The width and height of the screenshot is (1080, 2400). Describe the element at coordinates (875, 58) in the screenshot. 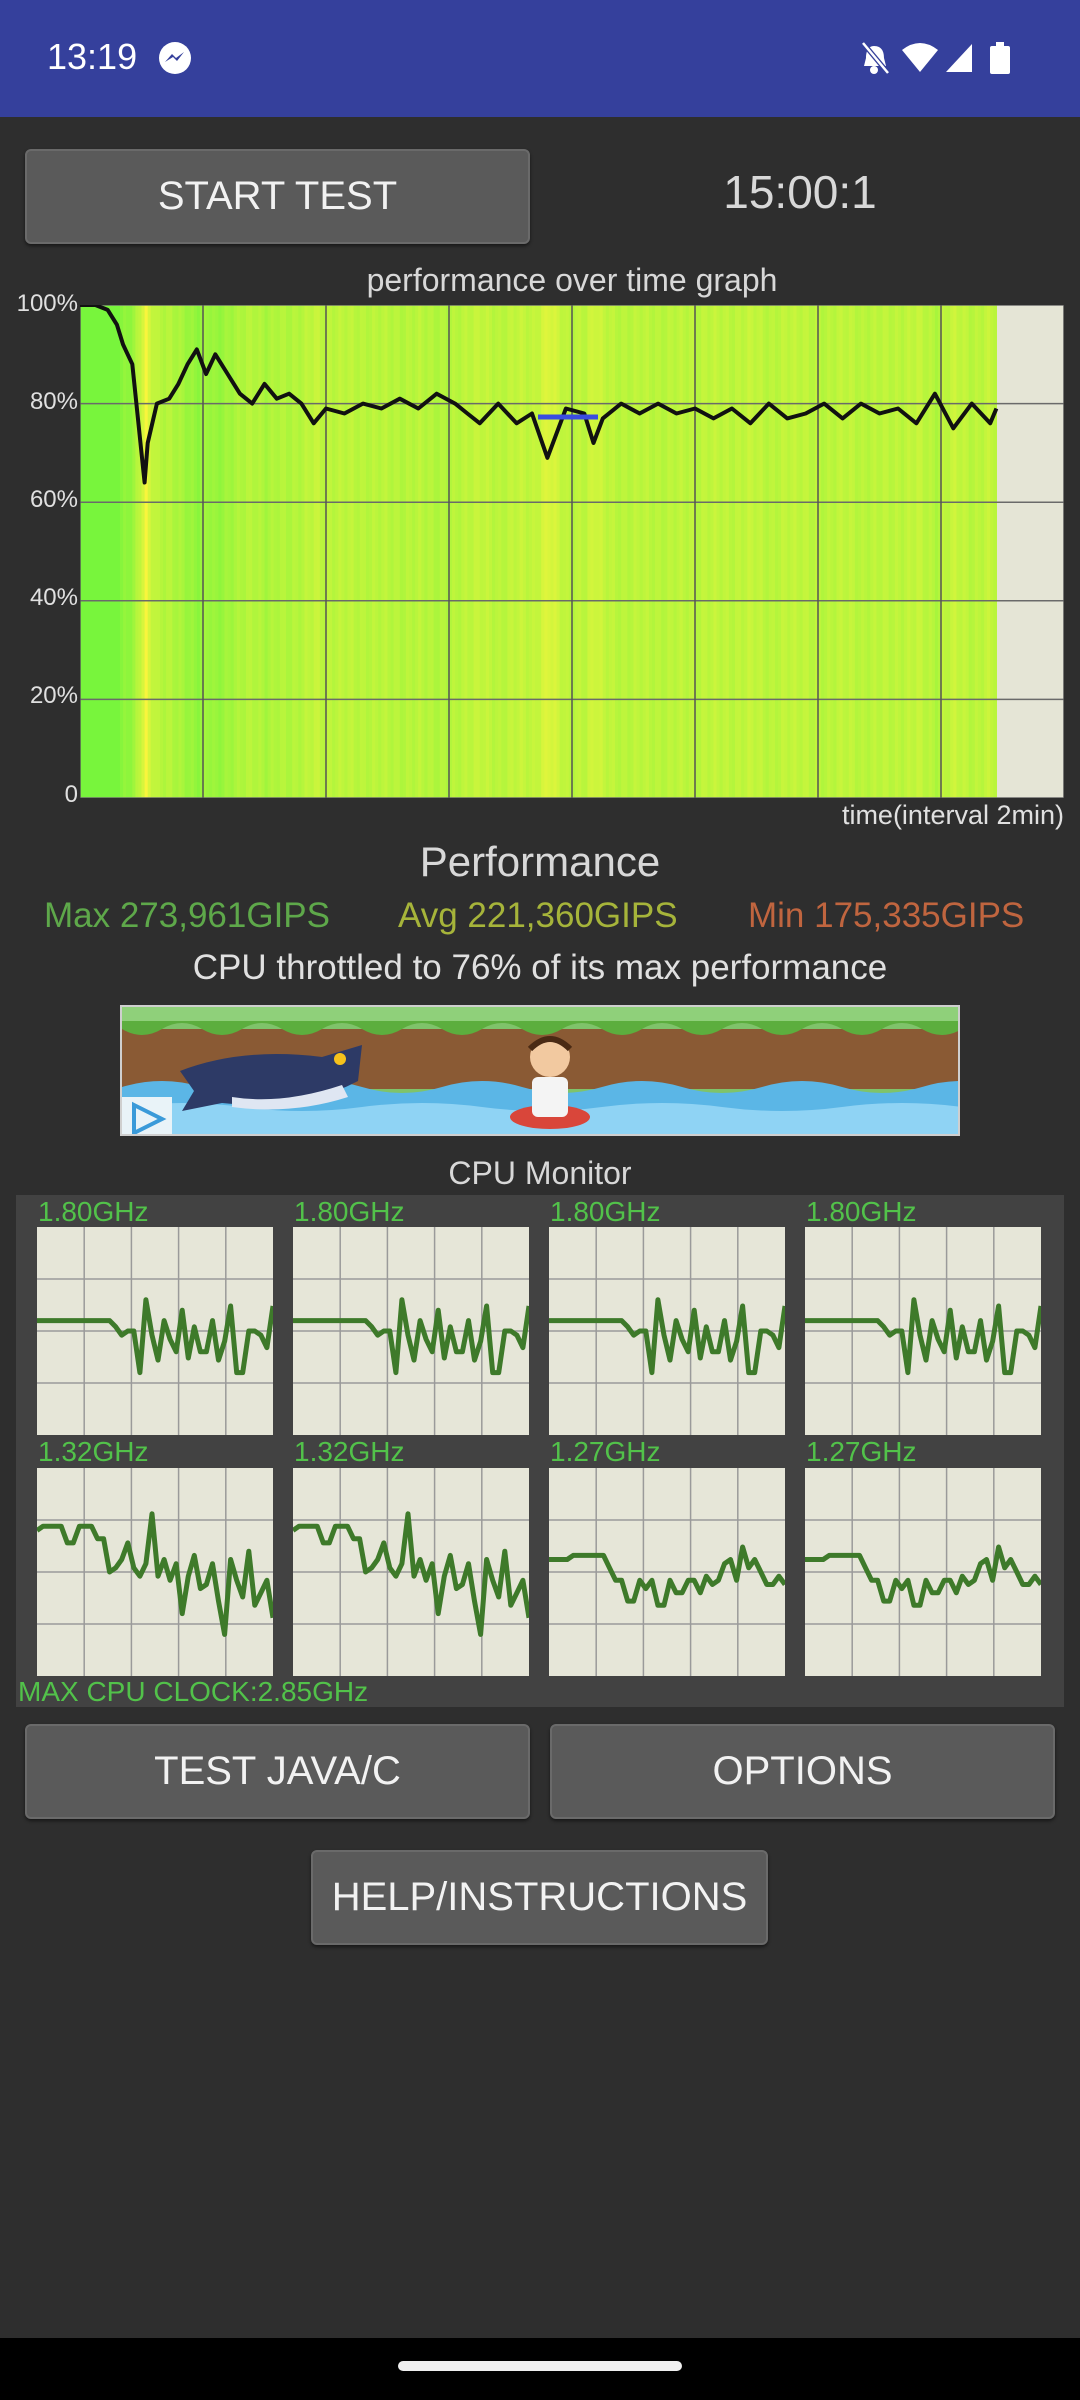

I see `dnd-off-icon` at that location.